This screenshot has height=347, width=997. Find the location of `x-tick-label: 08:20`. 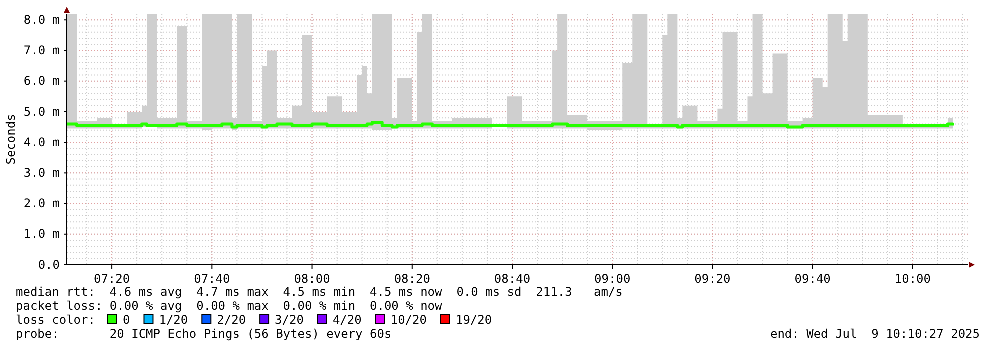

x-tick-label: 08:20 is located at coordinates (412, 279).